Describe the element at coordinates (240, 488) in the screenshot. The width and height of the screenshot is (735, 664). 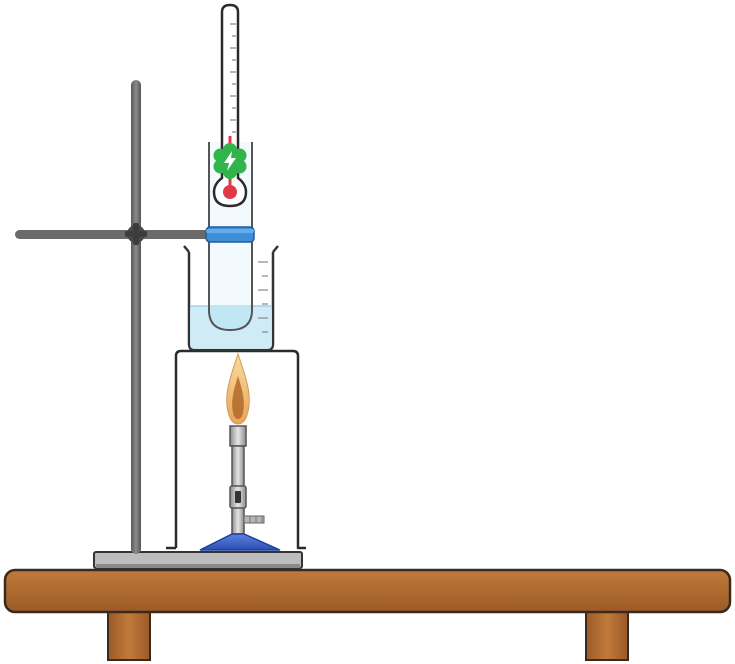
I see `bunsen-burner` at that location.